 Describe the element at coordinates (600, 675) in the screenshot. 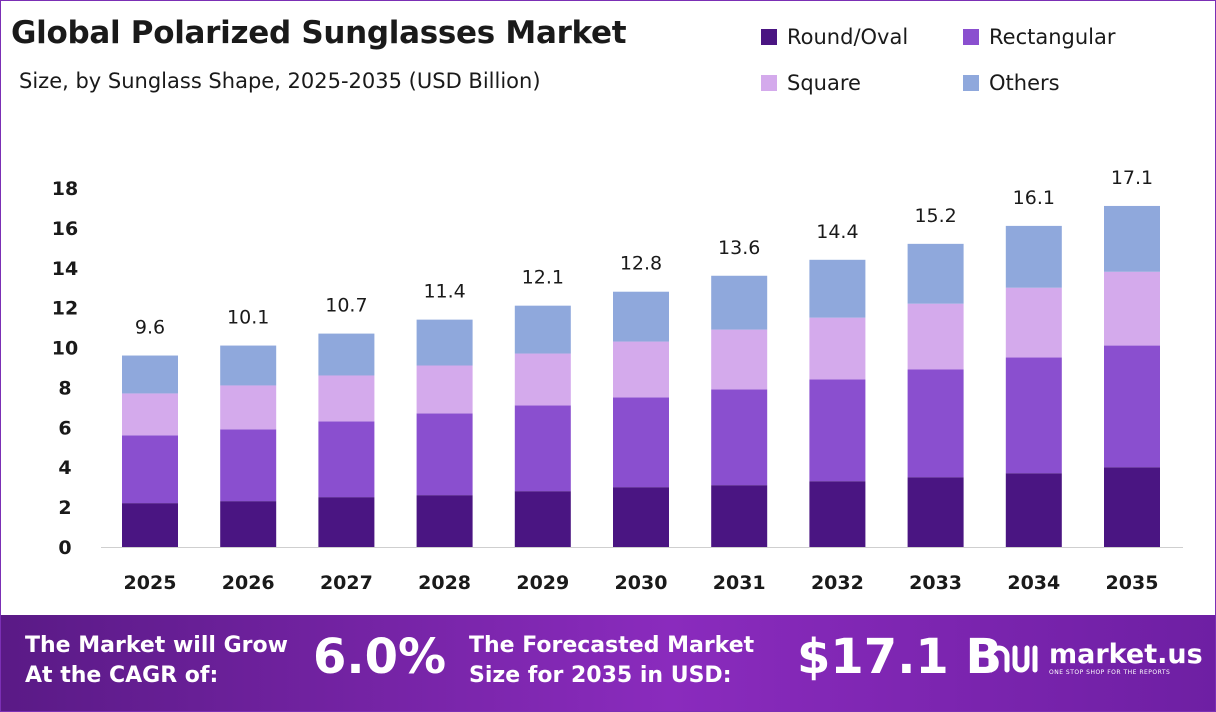

I see `forecast-label-line2: Size for 2035 in USD:` at that location.